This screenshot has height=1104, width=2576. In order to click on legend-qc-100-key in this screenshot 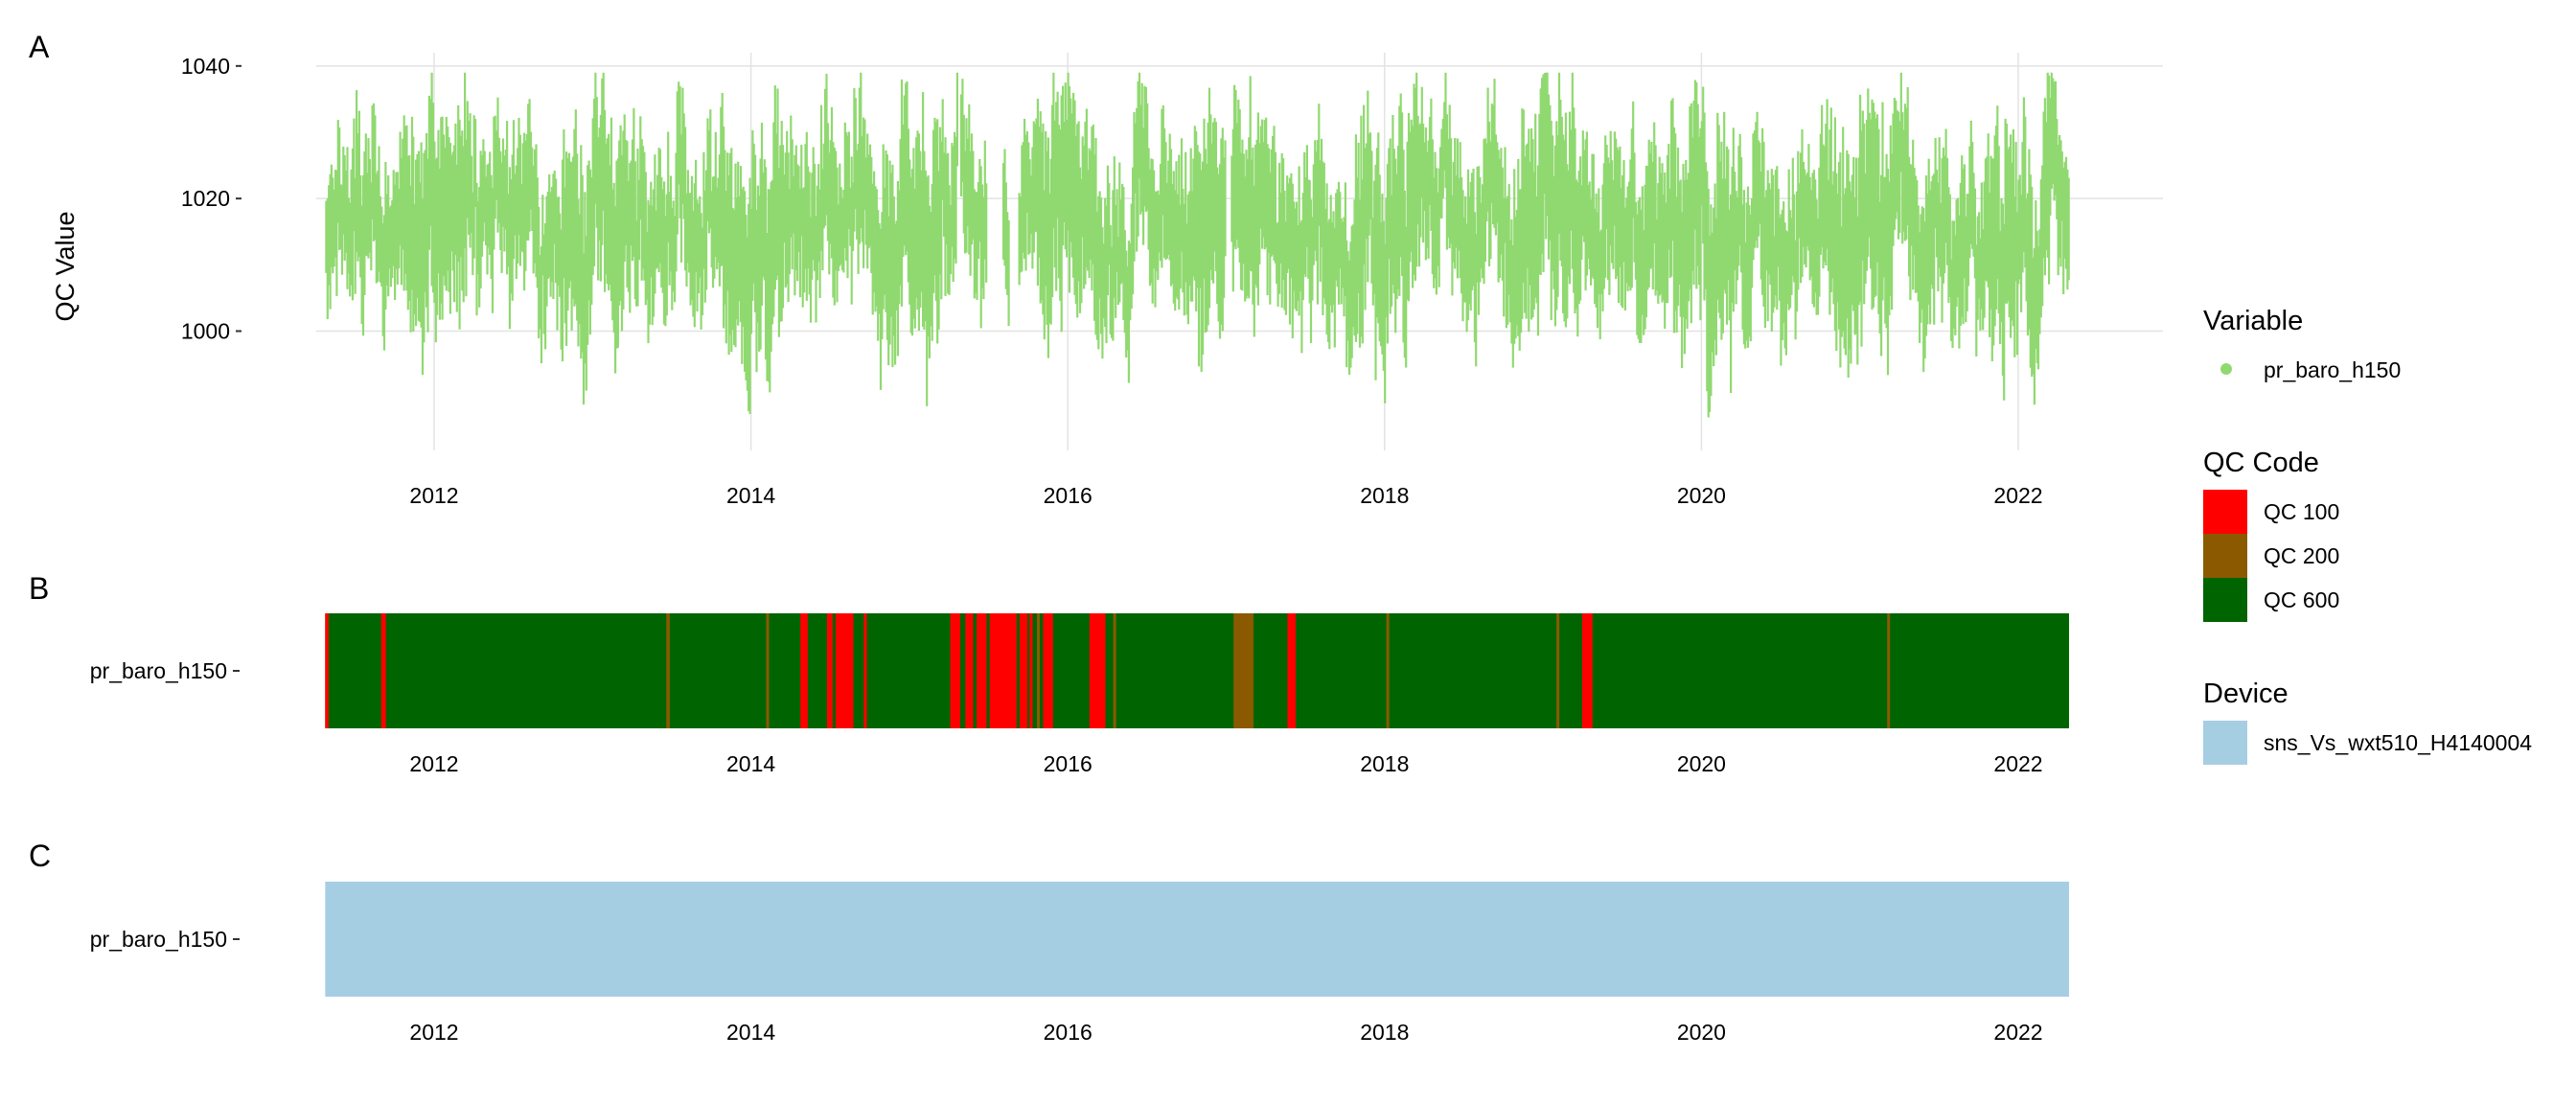, I will do `click(2225, 512)`.